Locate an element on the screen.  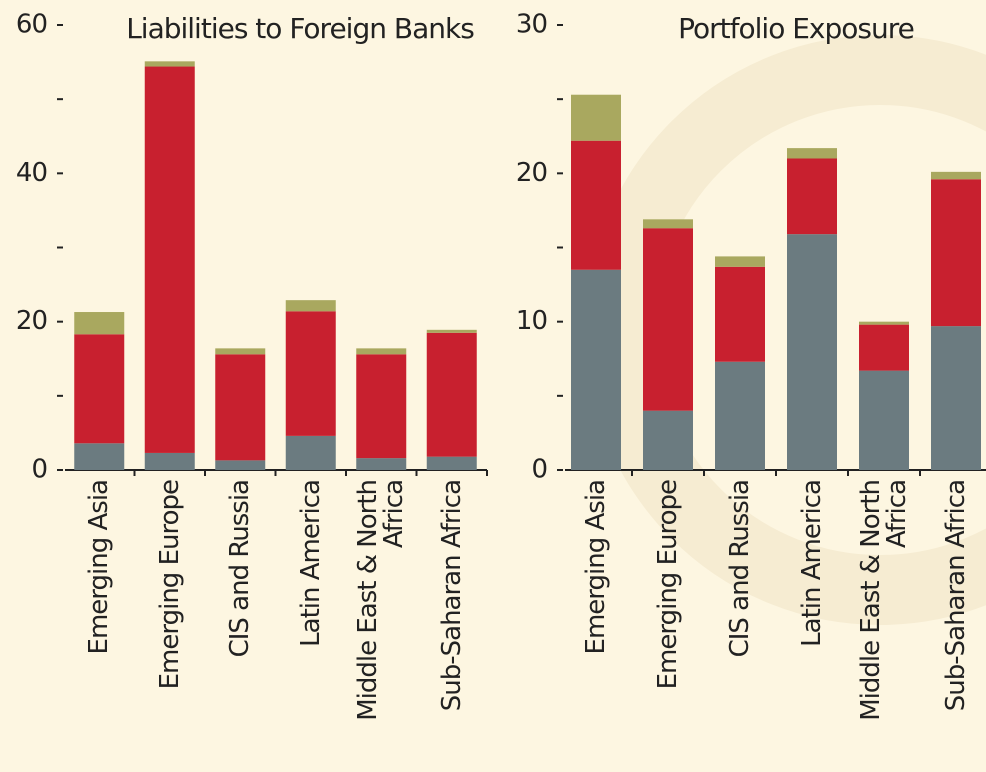
y-tick-label: 30 is located at coordinates (531, 25).